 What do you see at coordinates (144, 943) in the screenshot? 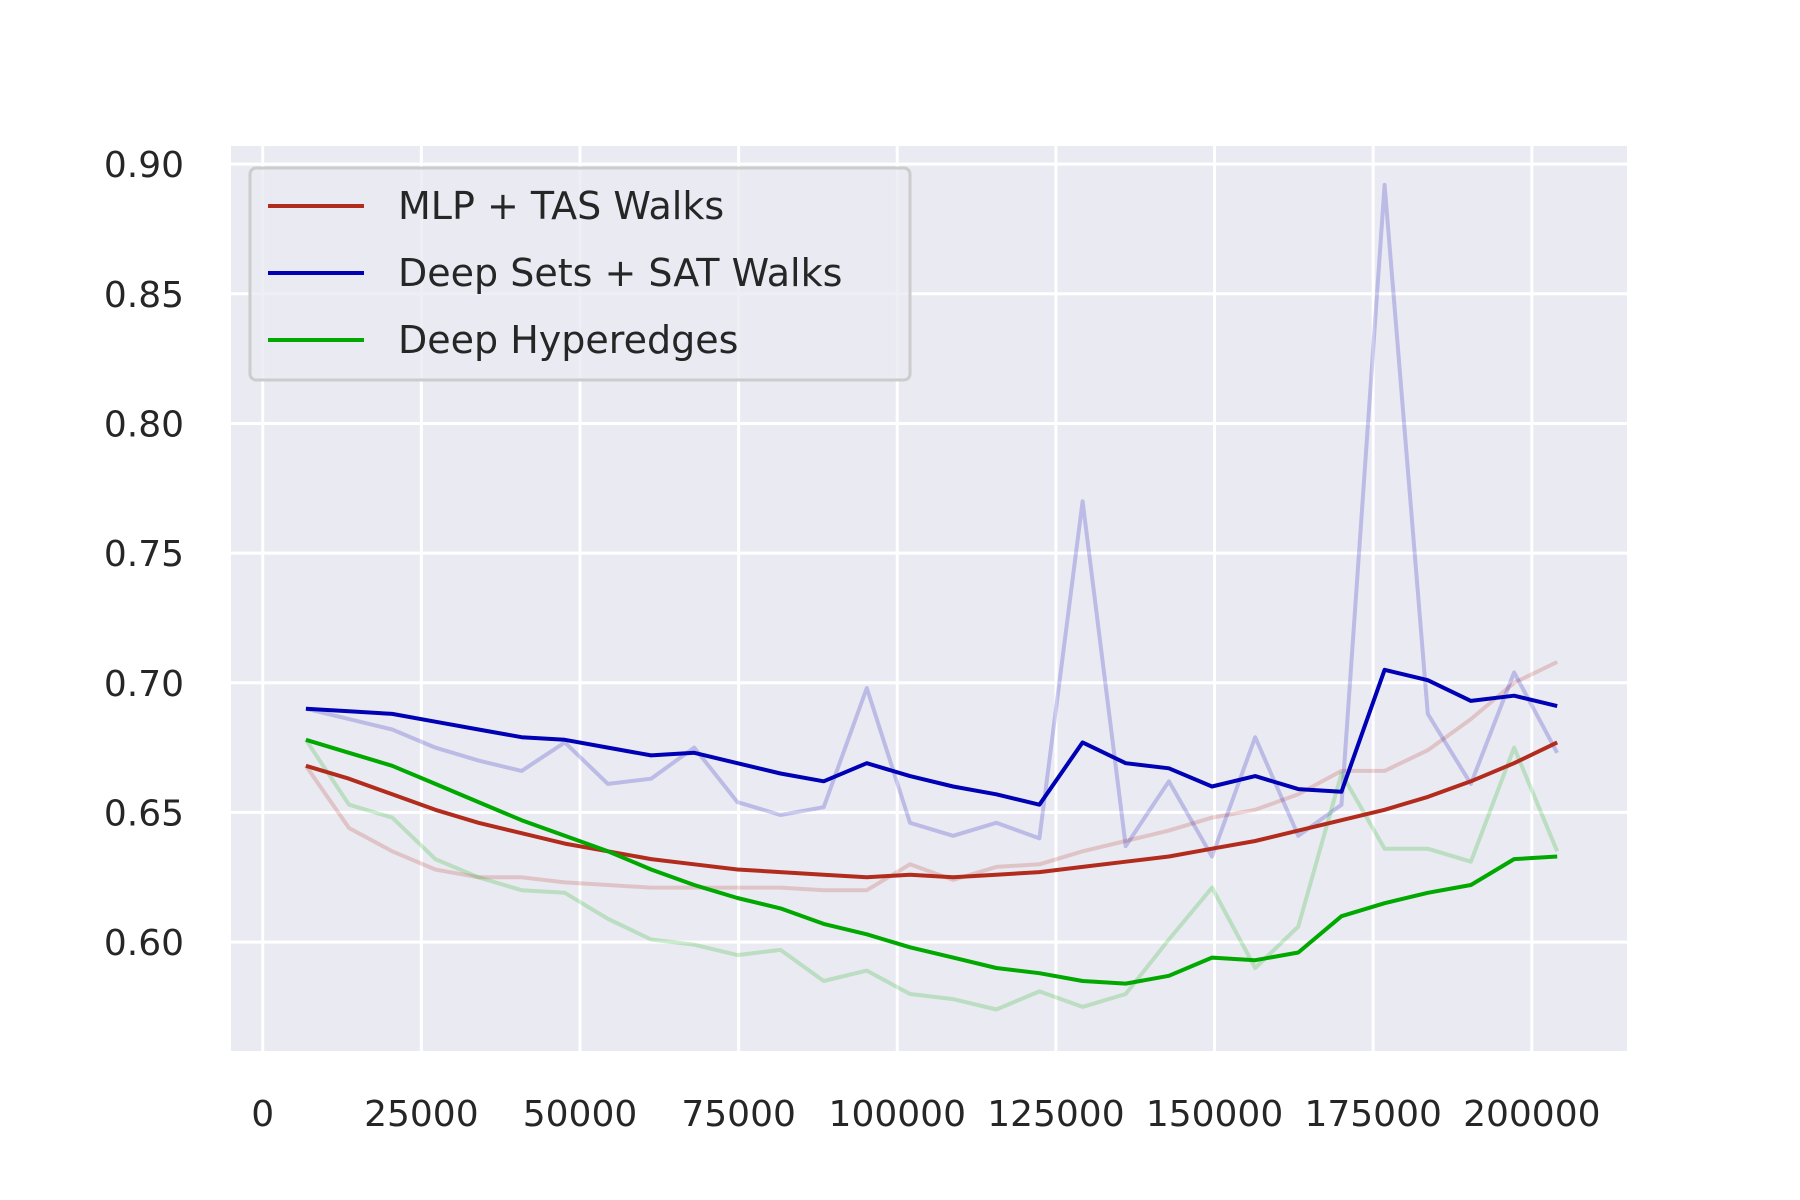
I see `y-tick-label: 0.60` at bounding box center [144, 943].